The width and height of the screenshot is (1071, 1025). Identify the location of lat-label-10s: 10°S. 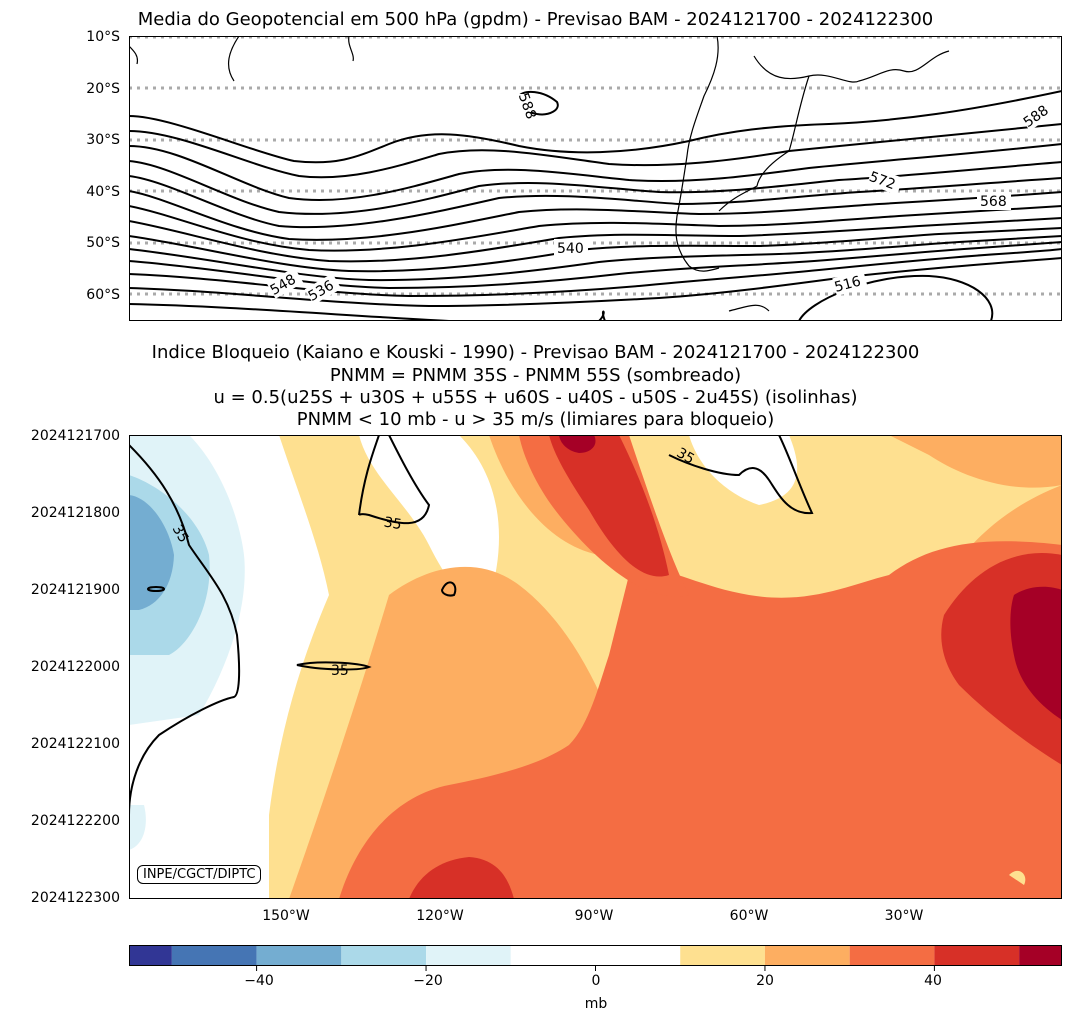
(103, 37).